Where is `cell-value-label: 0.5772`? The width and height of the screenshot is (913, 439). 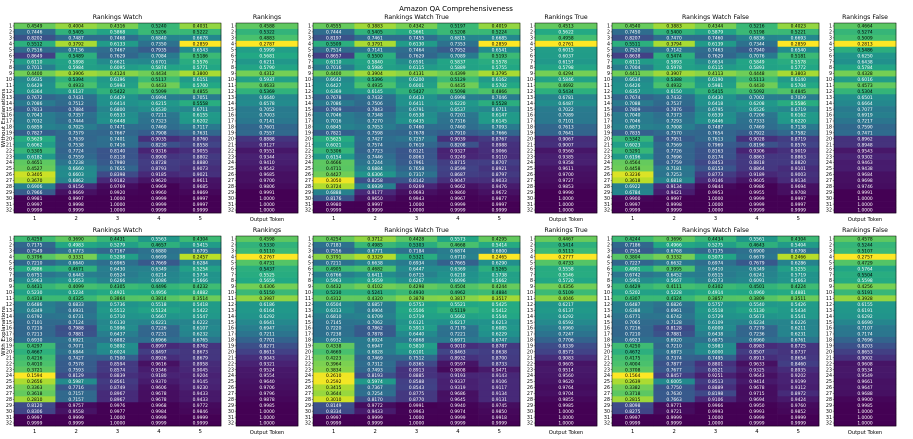 cell-value-label: 0.5772 is located at coordinates (799, 68).